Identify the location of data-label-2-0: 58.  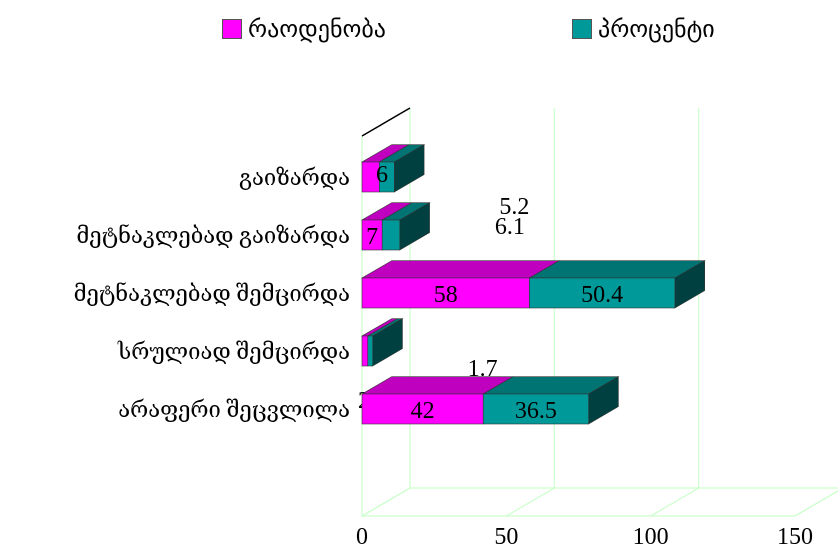
(446, 295).